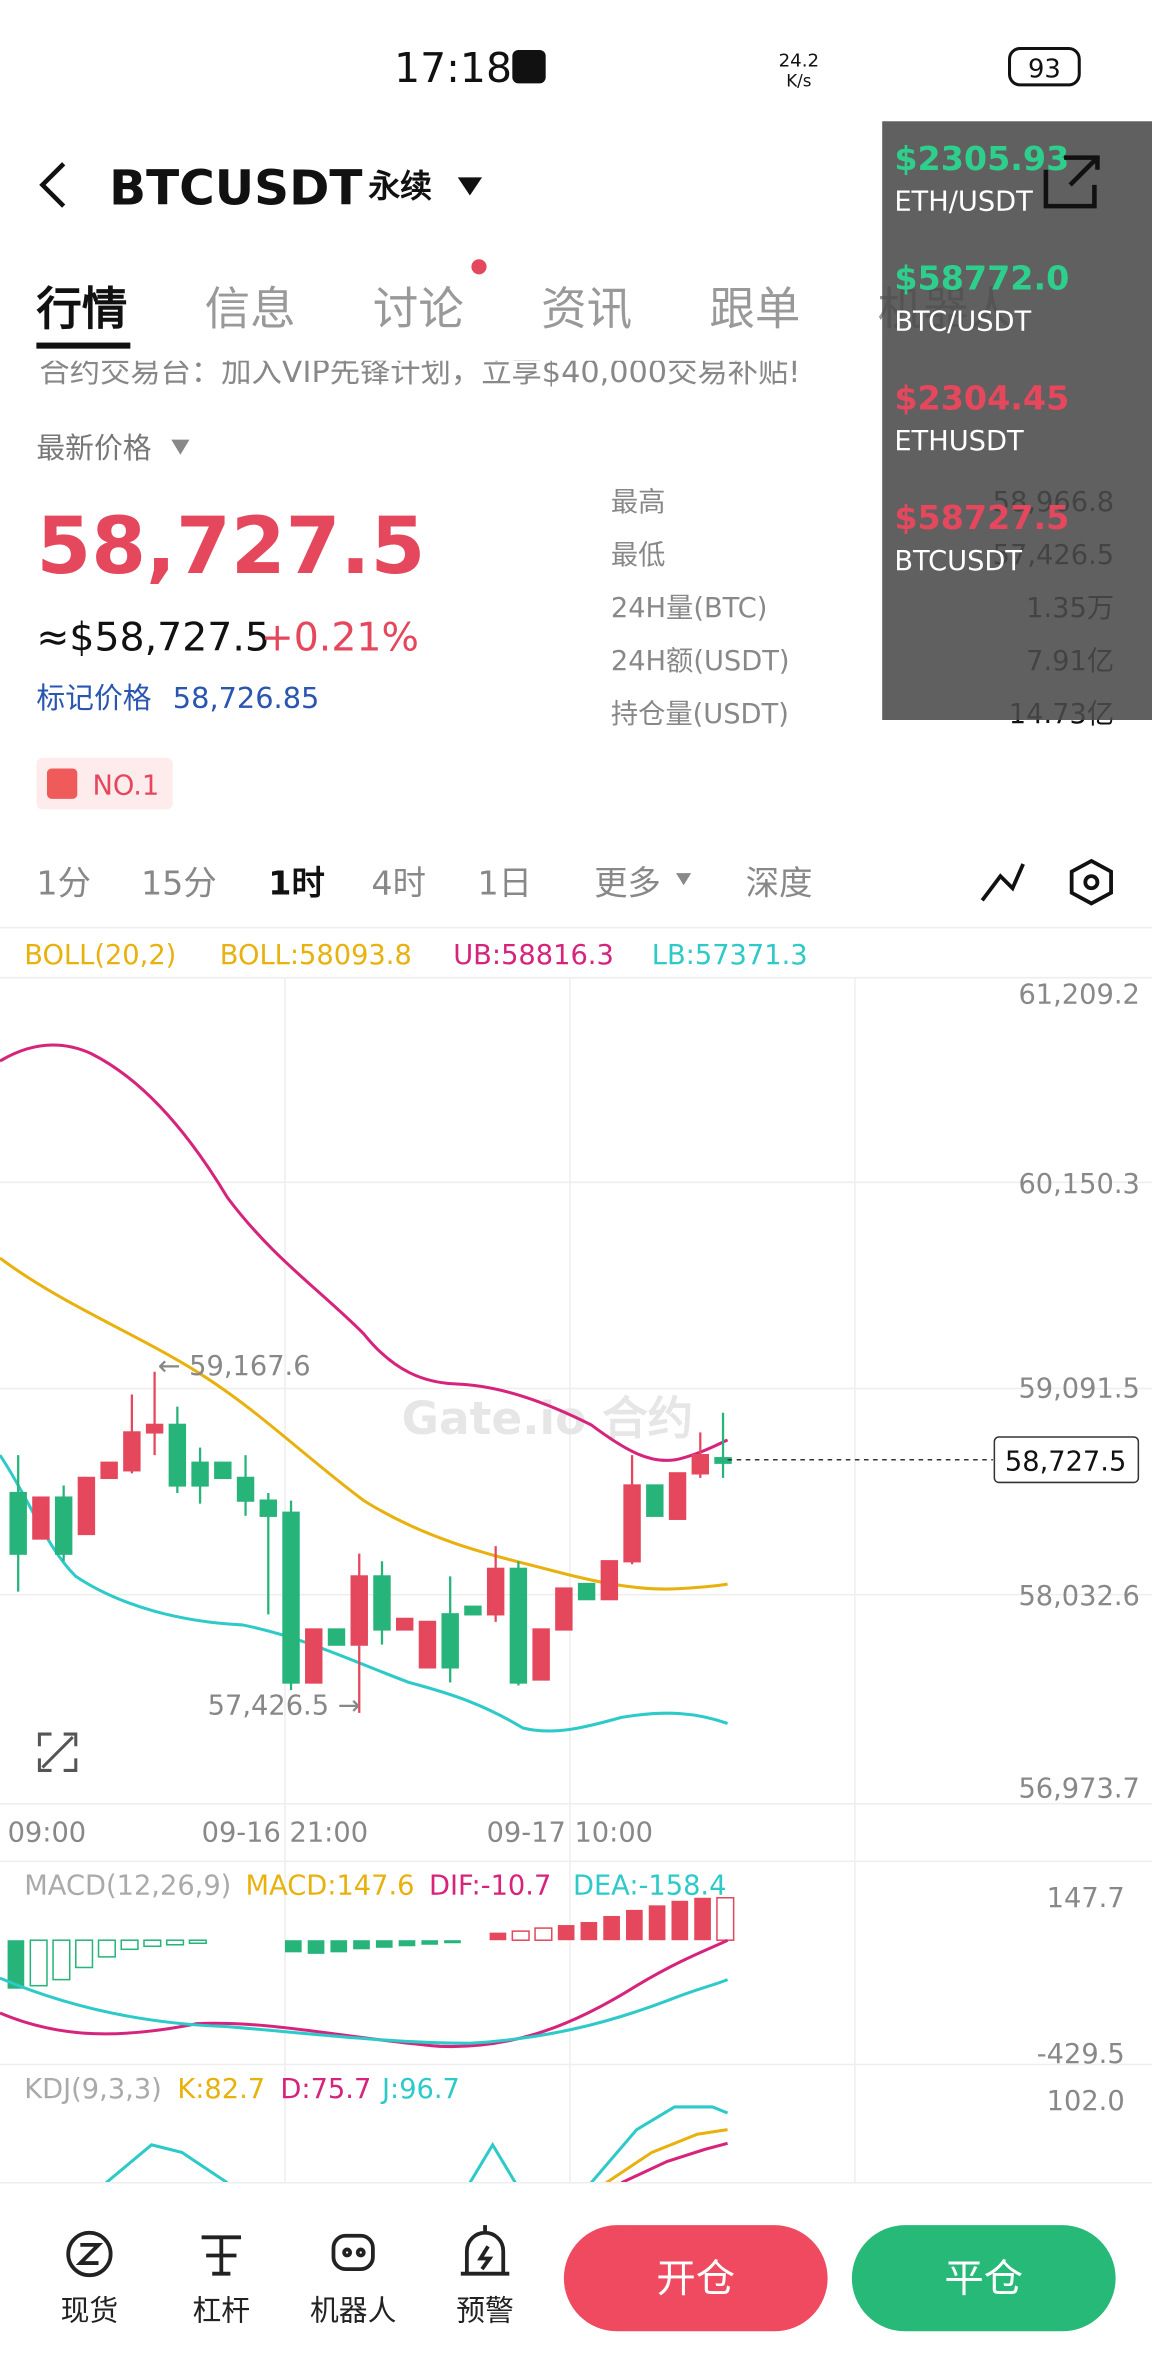 The width and height of the screenshot is (1152, 2376). Describe the element at coordinates (127, 1886) in the screenshot. I see `macd-label: MACD(12,26,9)` at that location.